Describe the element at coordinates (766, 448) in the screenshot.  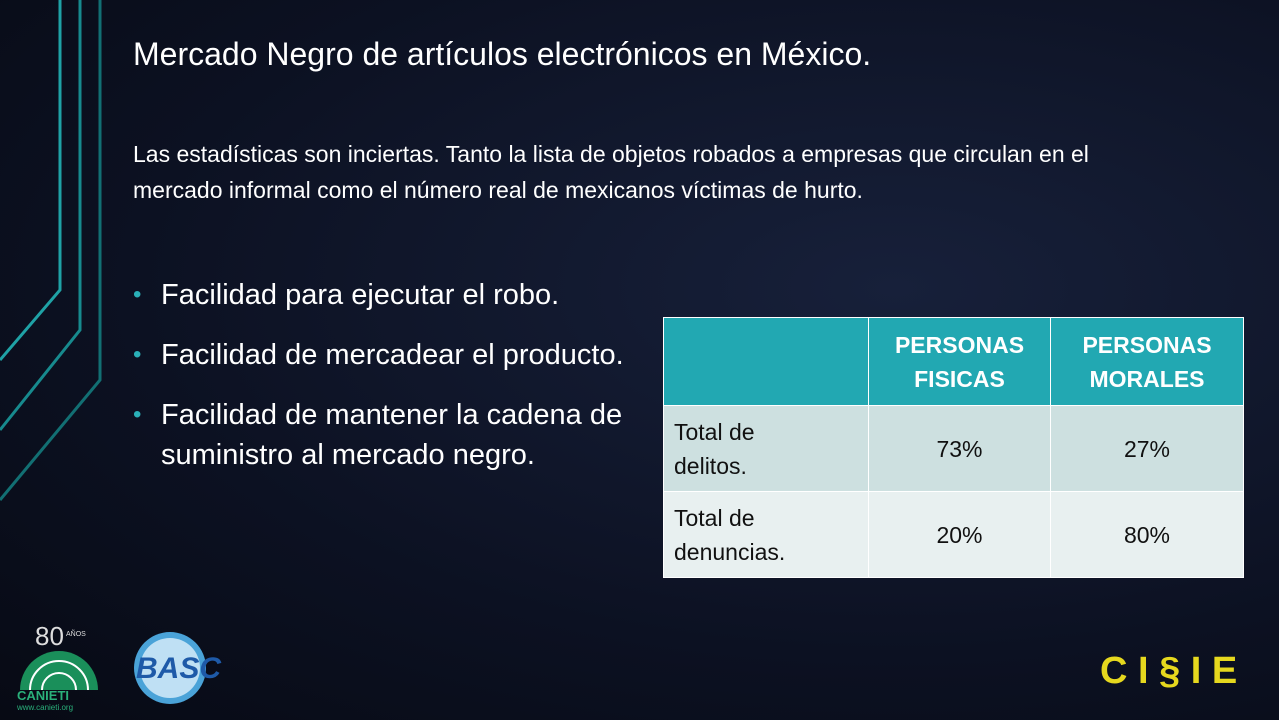
I see `row-label: Total de delitos.` at that location.